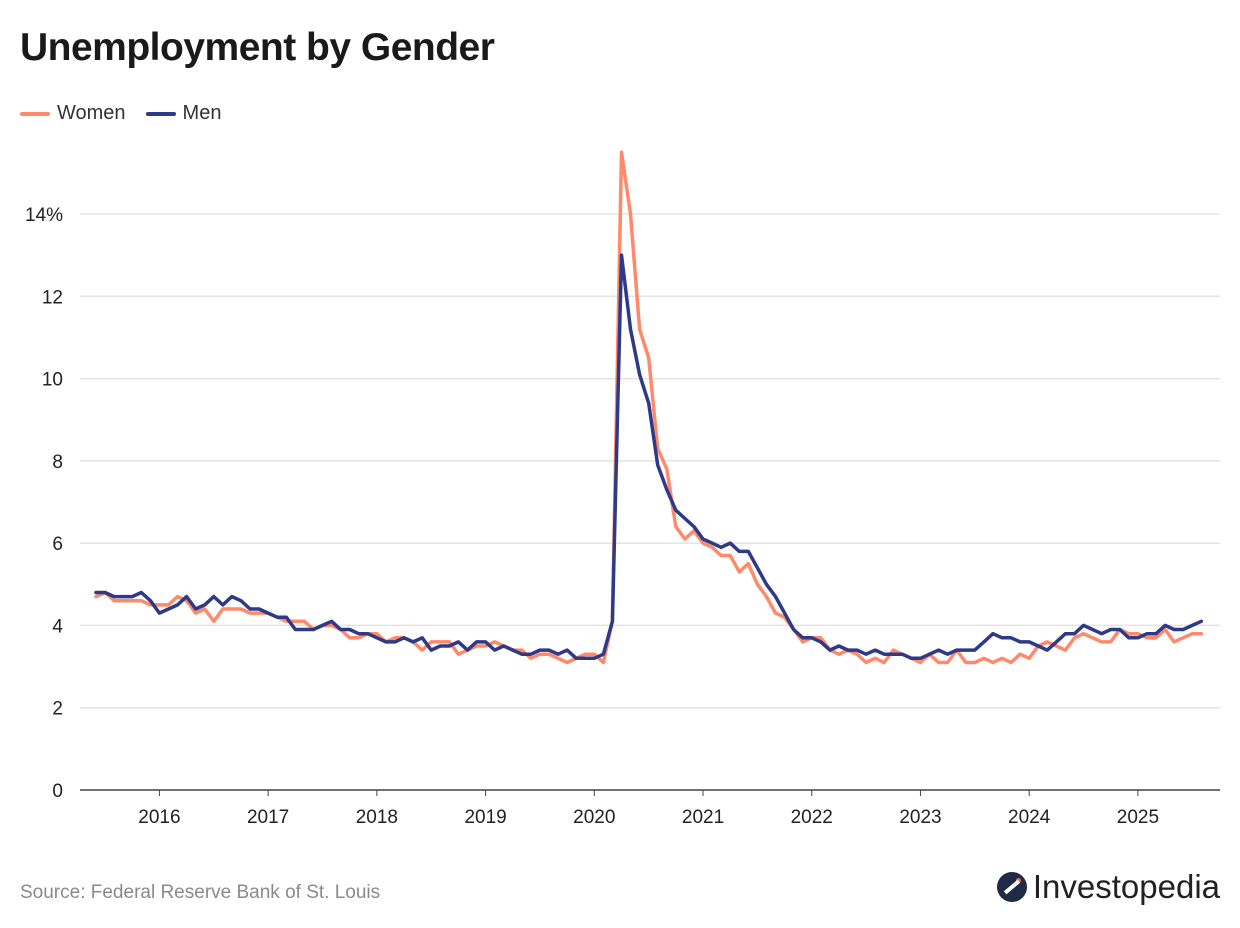 The height and width of the screenshot is (928, 1240). What do you see at coordinates (57, 462) in the screenshot?
I see `y-tick-label: 8` at bounding box center [57, 462].